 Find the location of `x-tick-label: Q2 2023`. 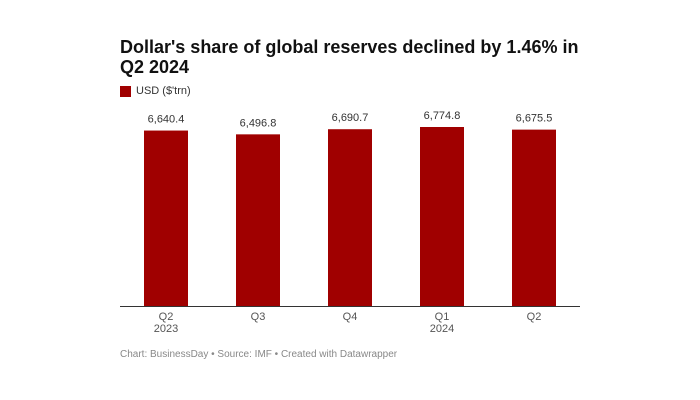

x-tick-label: Q2 2023 is located at coordinates (166, 323).